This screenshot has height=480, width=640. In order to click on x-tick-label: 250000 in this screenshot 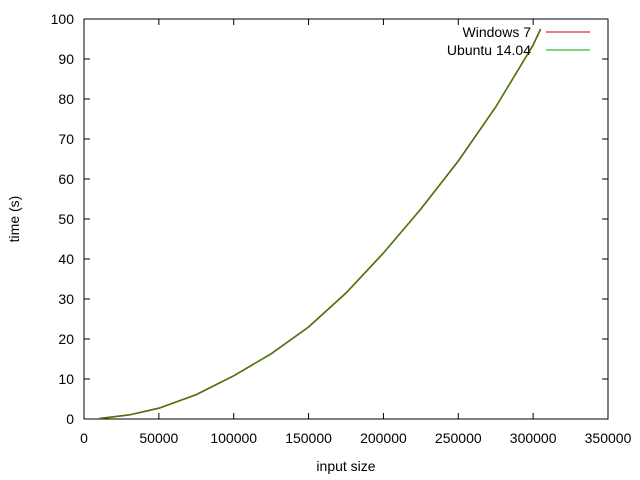, I will do `click(458, 438)`.